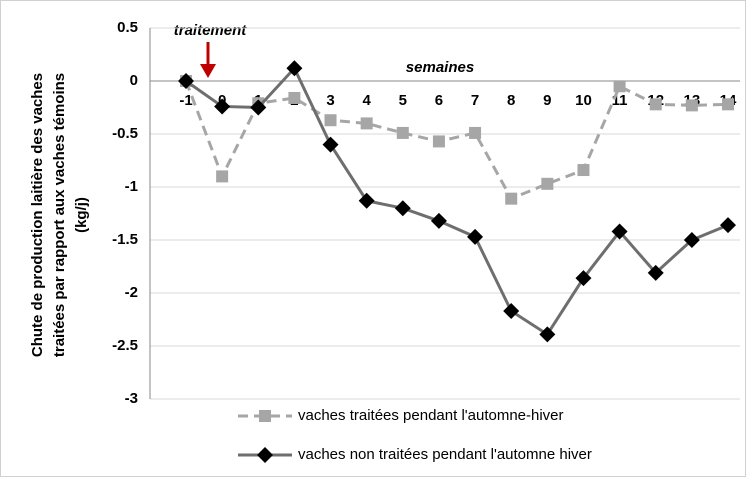  Describe the element at coordinates (127, 27) in the screenshot. I see `y-tick-label: 0.5` at that location.